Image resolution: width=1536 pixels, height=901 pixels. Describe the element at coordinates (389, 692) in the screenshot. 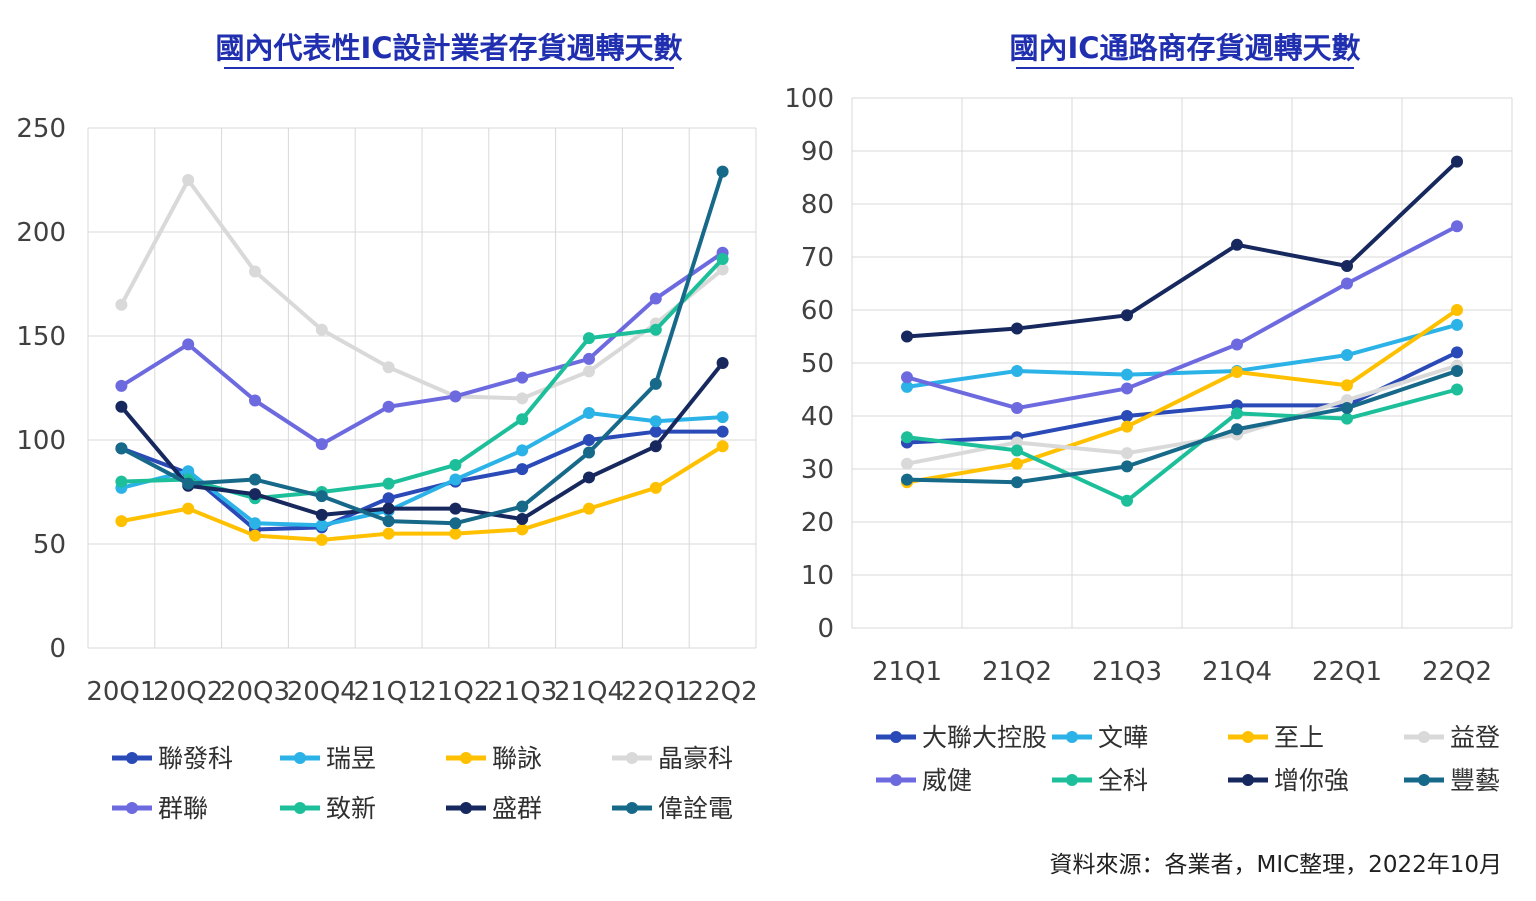

I see `x-tick-label: 21Q1` at that location.